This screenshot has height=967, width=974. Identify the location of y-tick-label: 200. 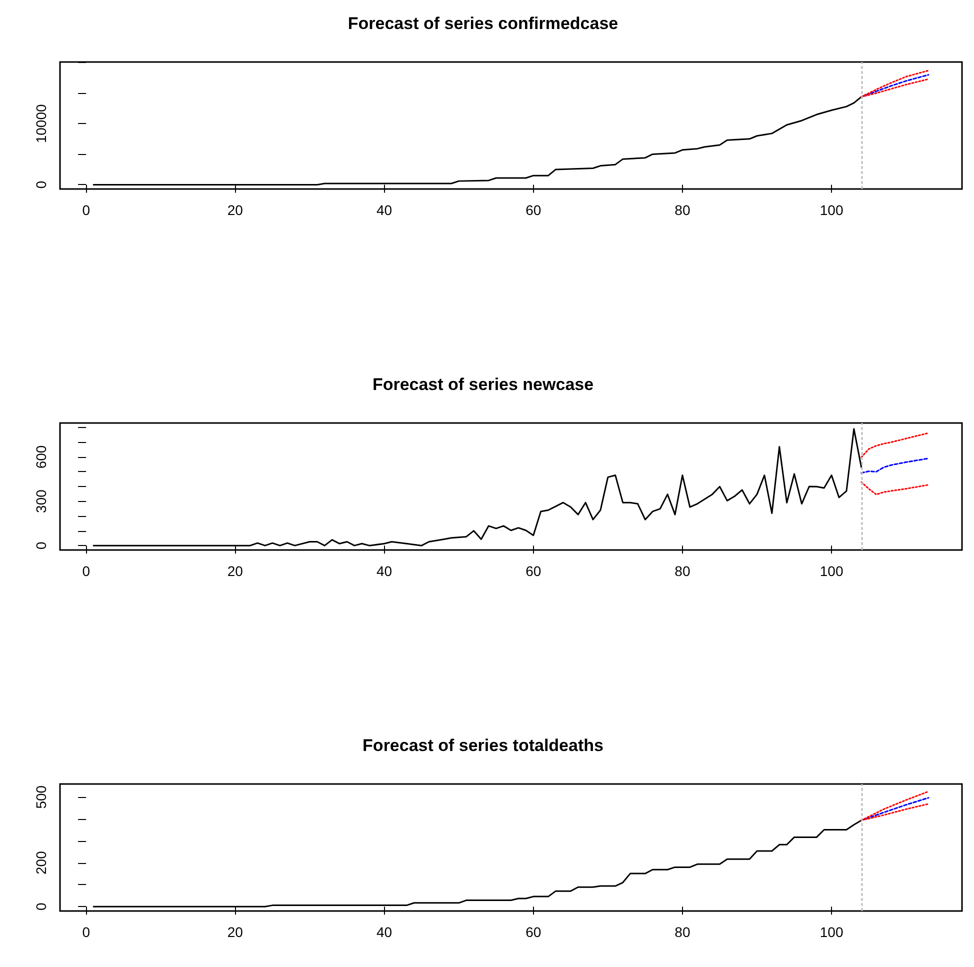
(41, 862).